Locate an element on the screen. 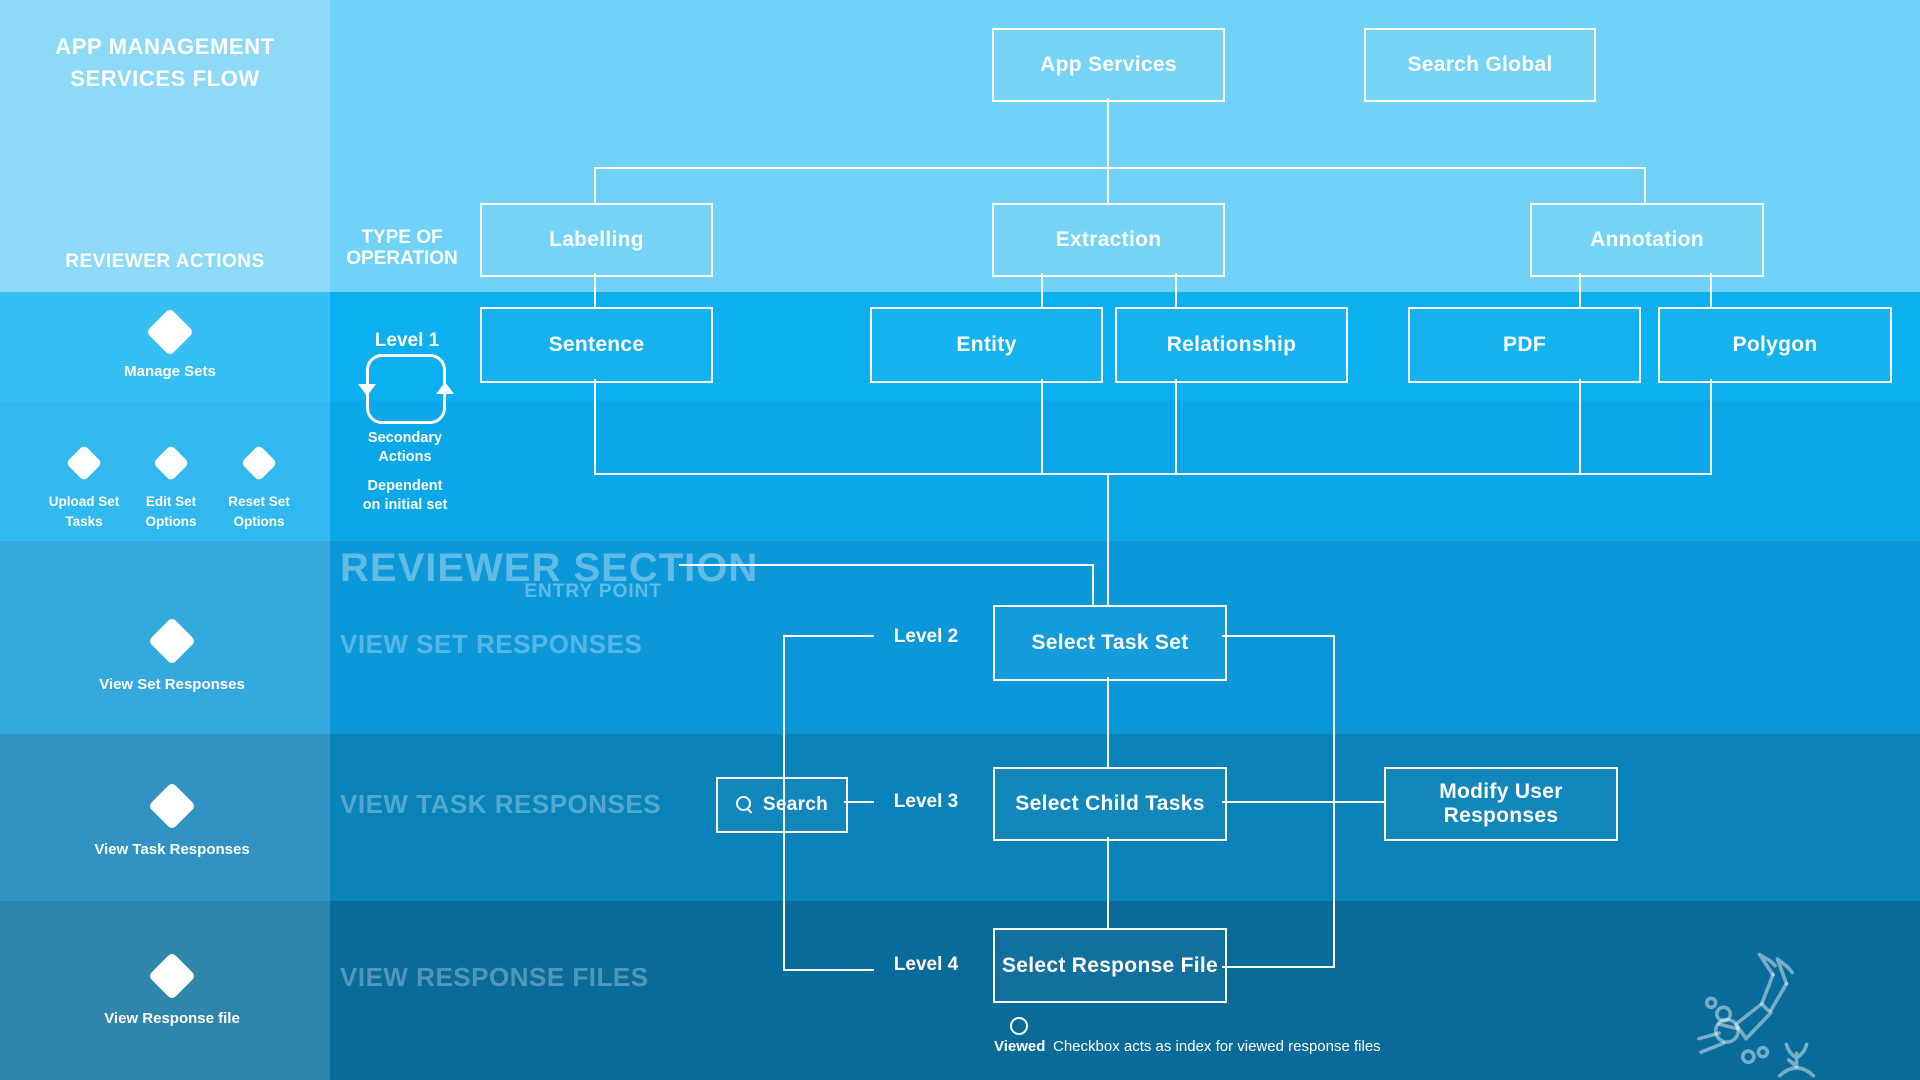 Image resolution: width=1920 pixels, height=1080 pixels. scuba-diver-icon is located at coordinates (1756, 1015).